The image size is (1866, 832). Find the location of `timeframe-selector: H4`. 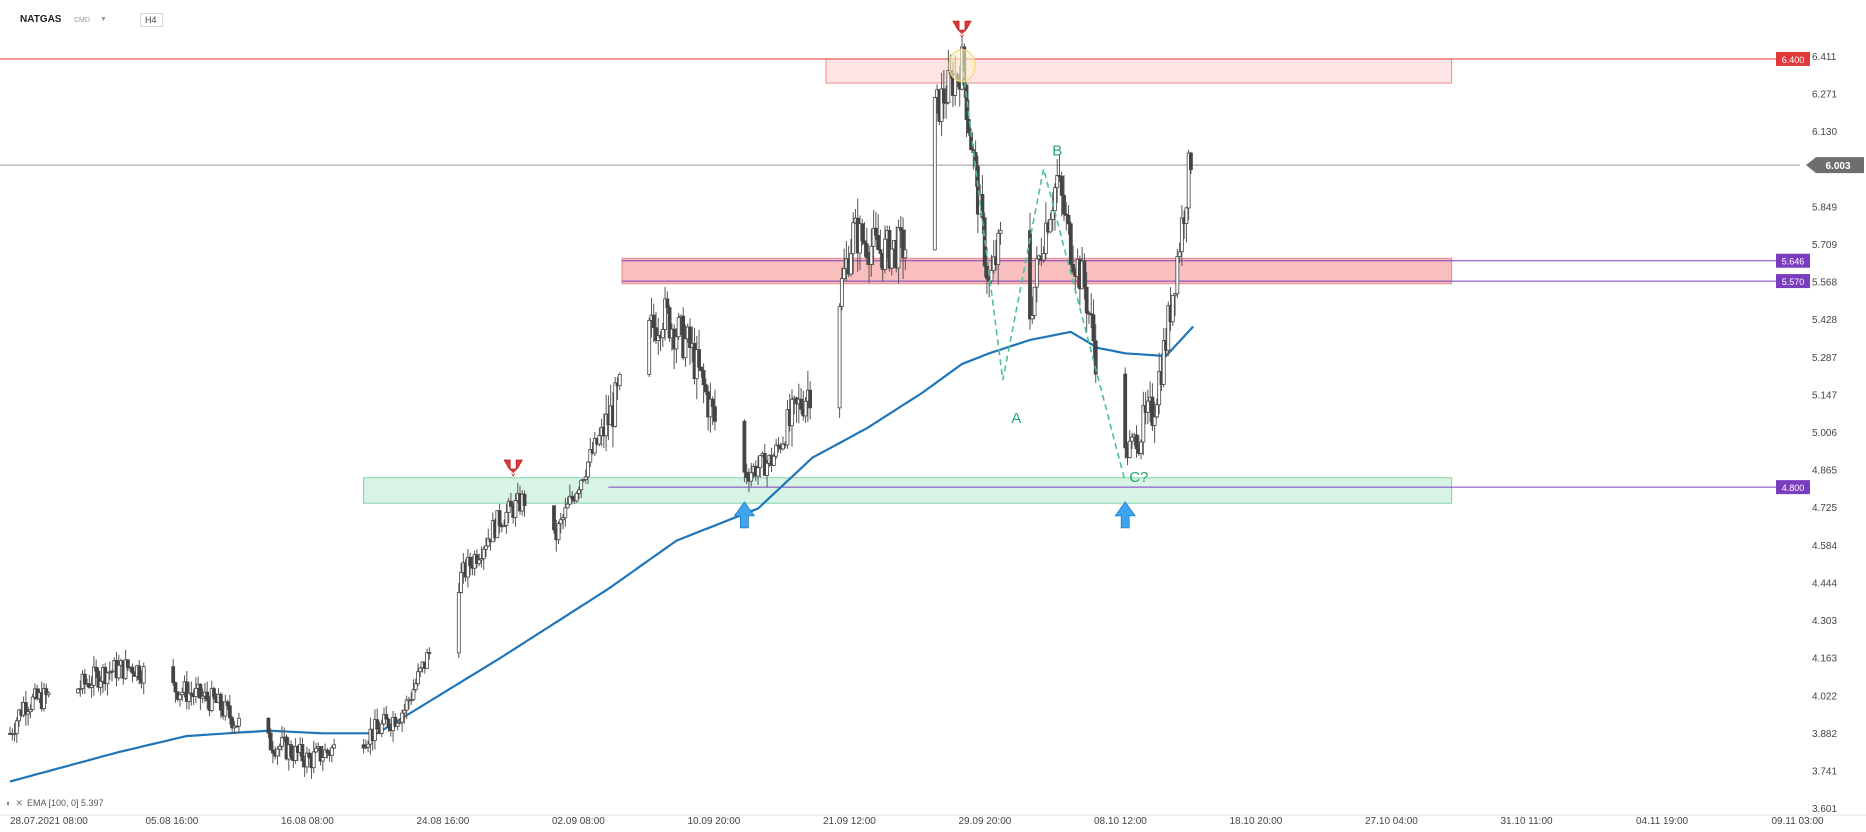

timeframe-selector: H4 is located at coordinates (151, 20).